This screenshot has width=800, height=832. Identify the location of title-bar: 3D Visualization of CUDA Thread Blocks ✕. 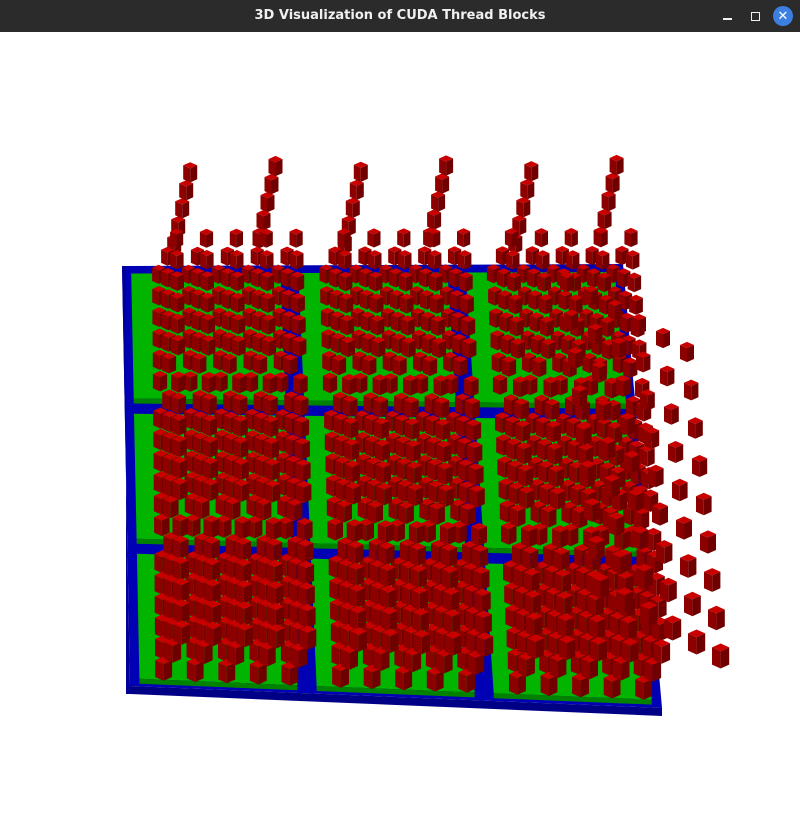
(400, 16).